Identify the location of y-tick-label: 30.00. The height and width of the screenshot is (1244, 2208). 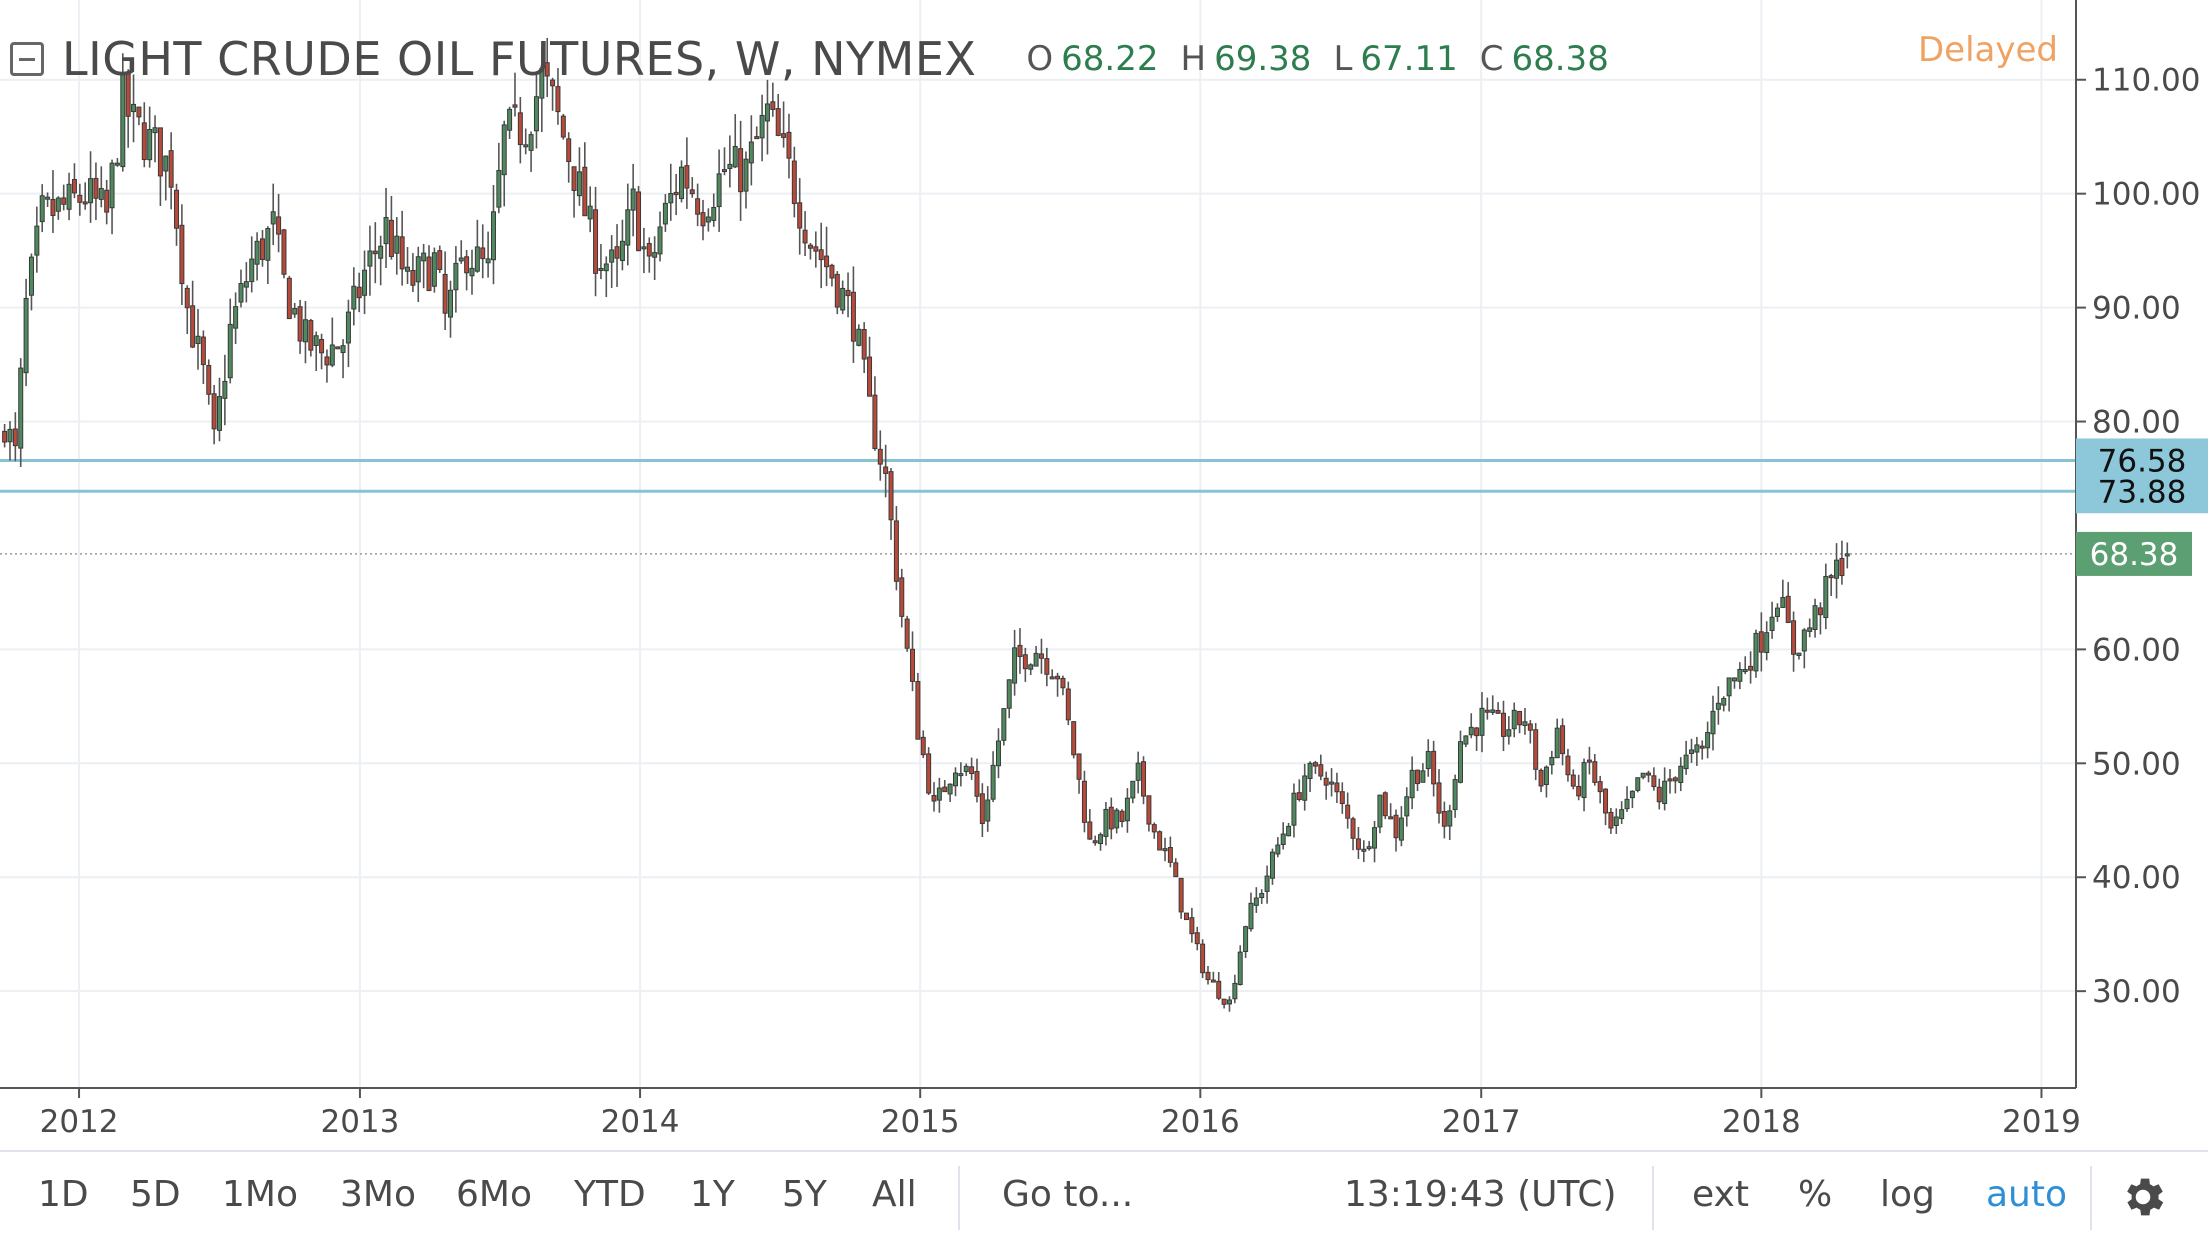
(2136, 992).